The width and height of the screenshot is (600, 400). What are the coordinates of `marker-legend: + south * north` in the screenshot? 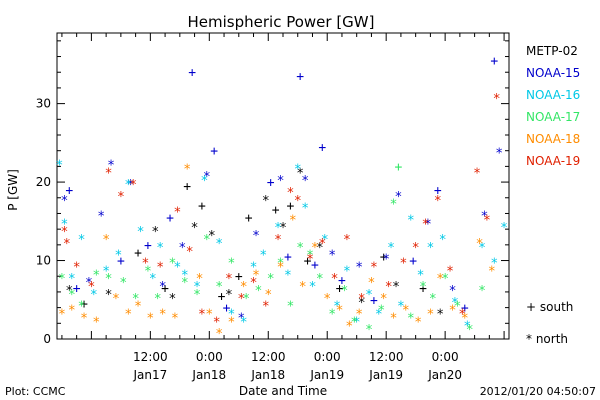 It's located at (549, 323).